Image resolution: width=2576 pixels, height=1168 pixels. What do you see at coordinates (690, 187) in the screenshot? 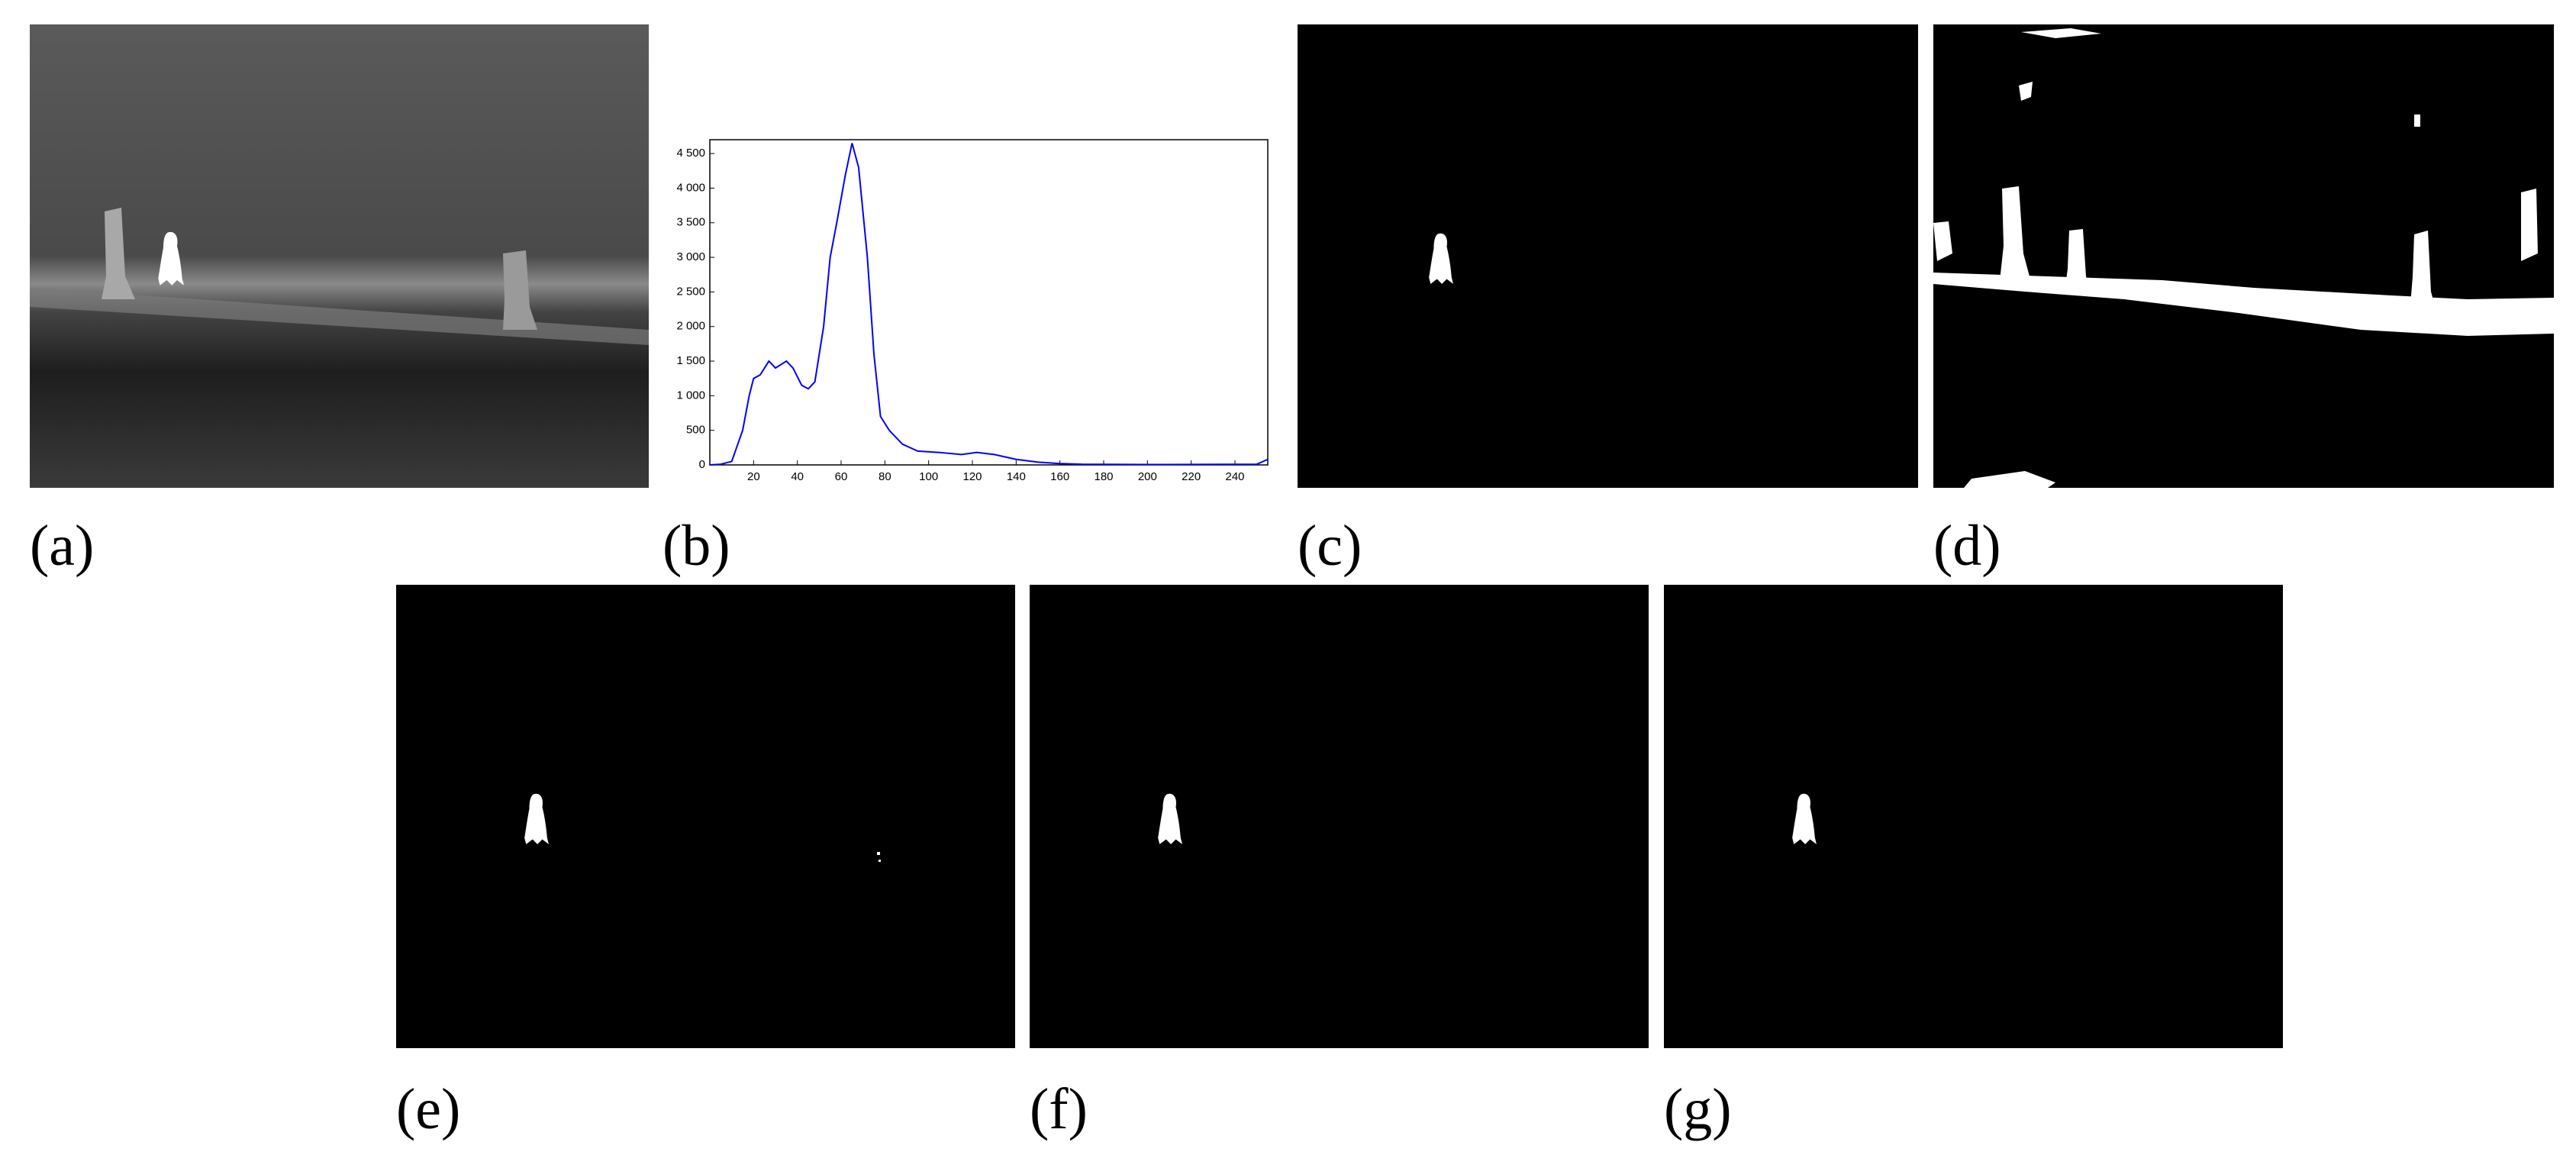
I see `y-tick-label: 4 000` at bounding box center [690, 187].